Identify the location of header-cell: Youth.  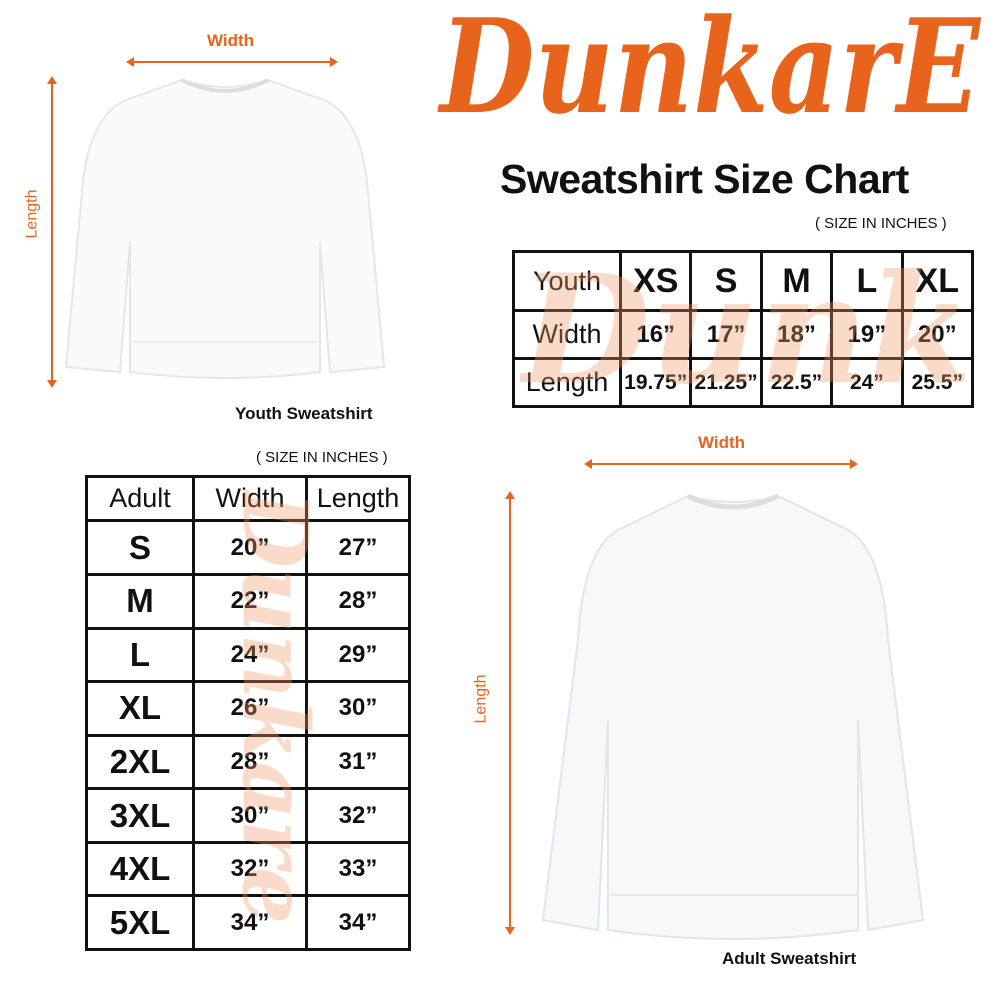
(567, 281).